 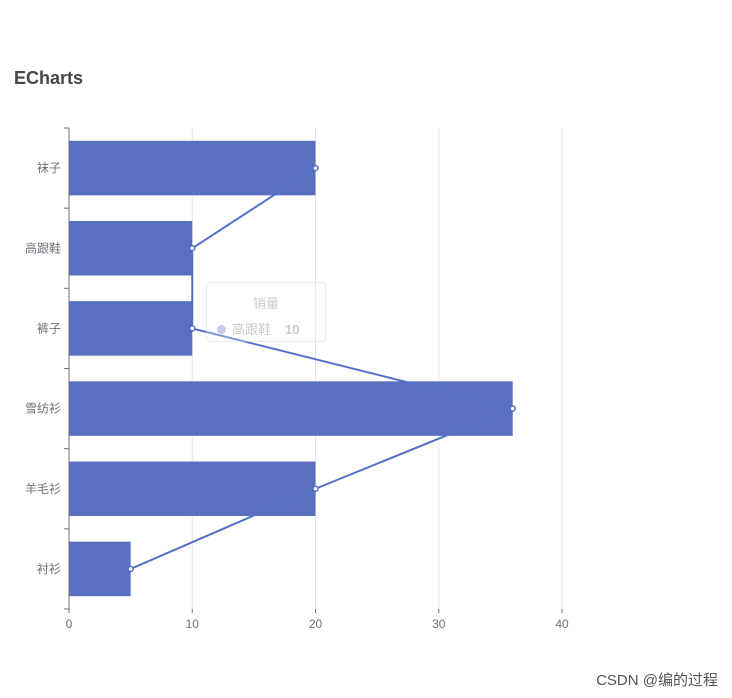 I want to click on tooltip-label: 高跟鞋, so click(x=252, y=329).